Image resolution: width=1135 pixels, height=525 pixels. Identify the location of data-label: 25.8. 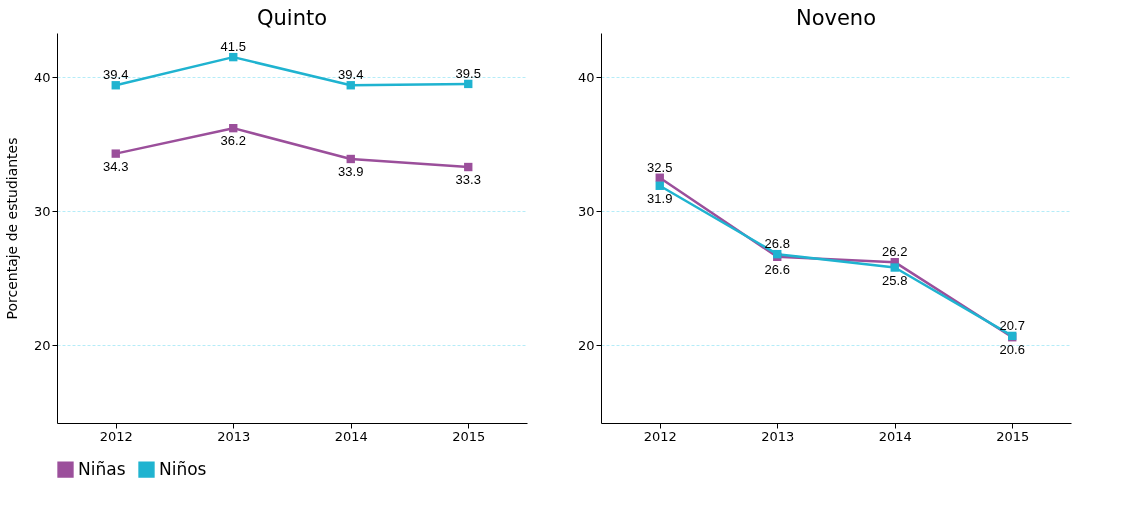
(895, 280).